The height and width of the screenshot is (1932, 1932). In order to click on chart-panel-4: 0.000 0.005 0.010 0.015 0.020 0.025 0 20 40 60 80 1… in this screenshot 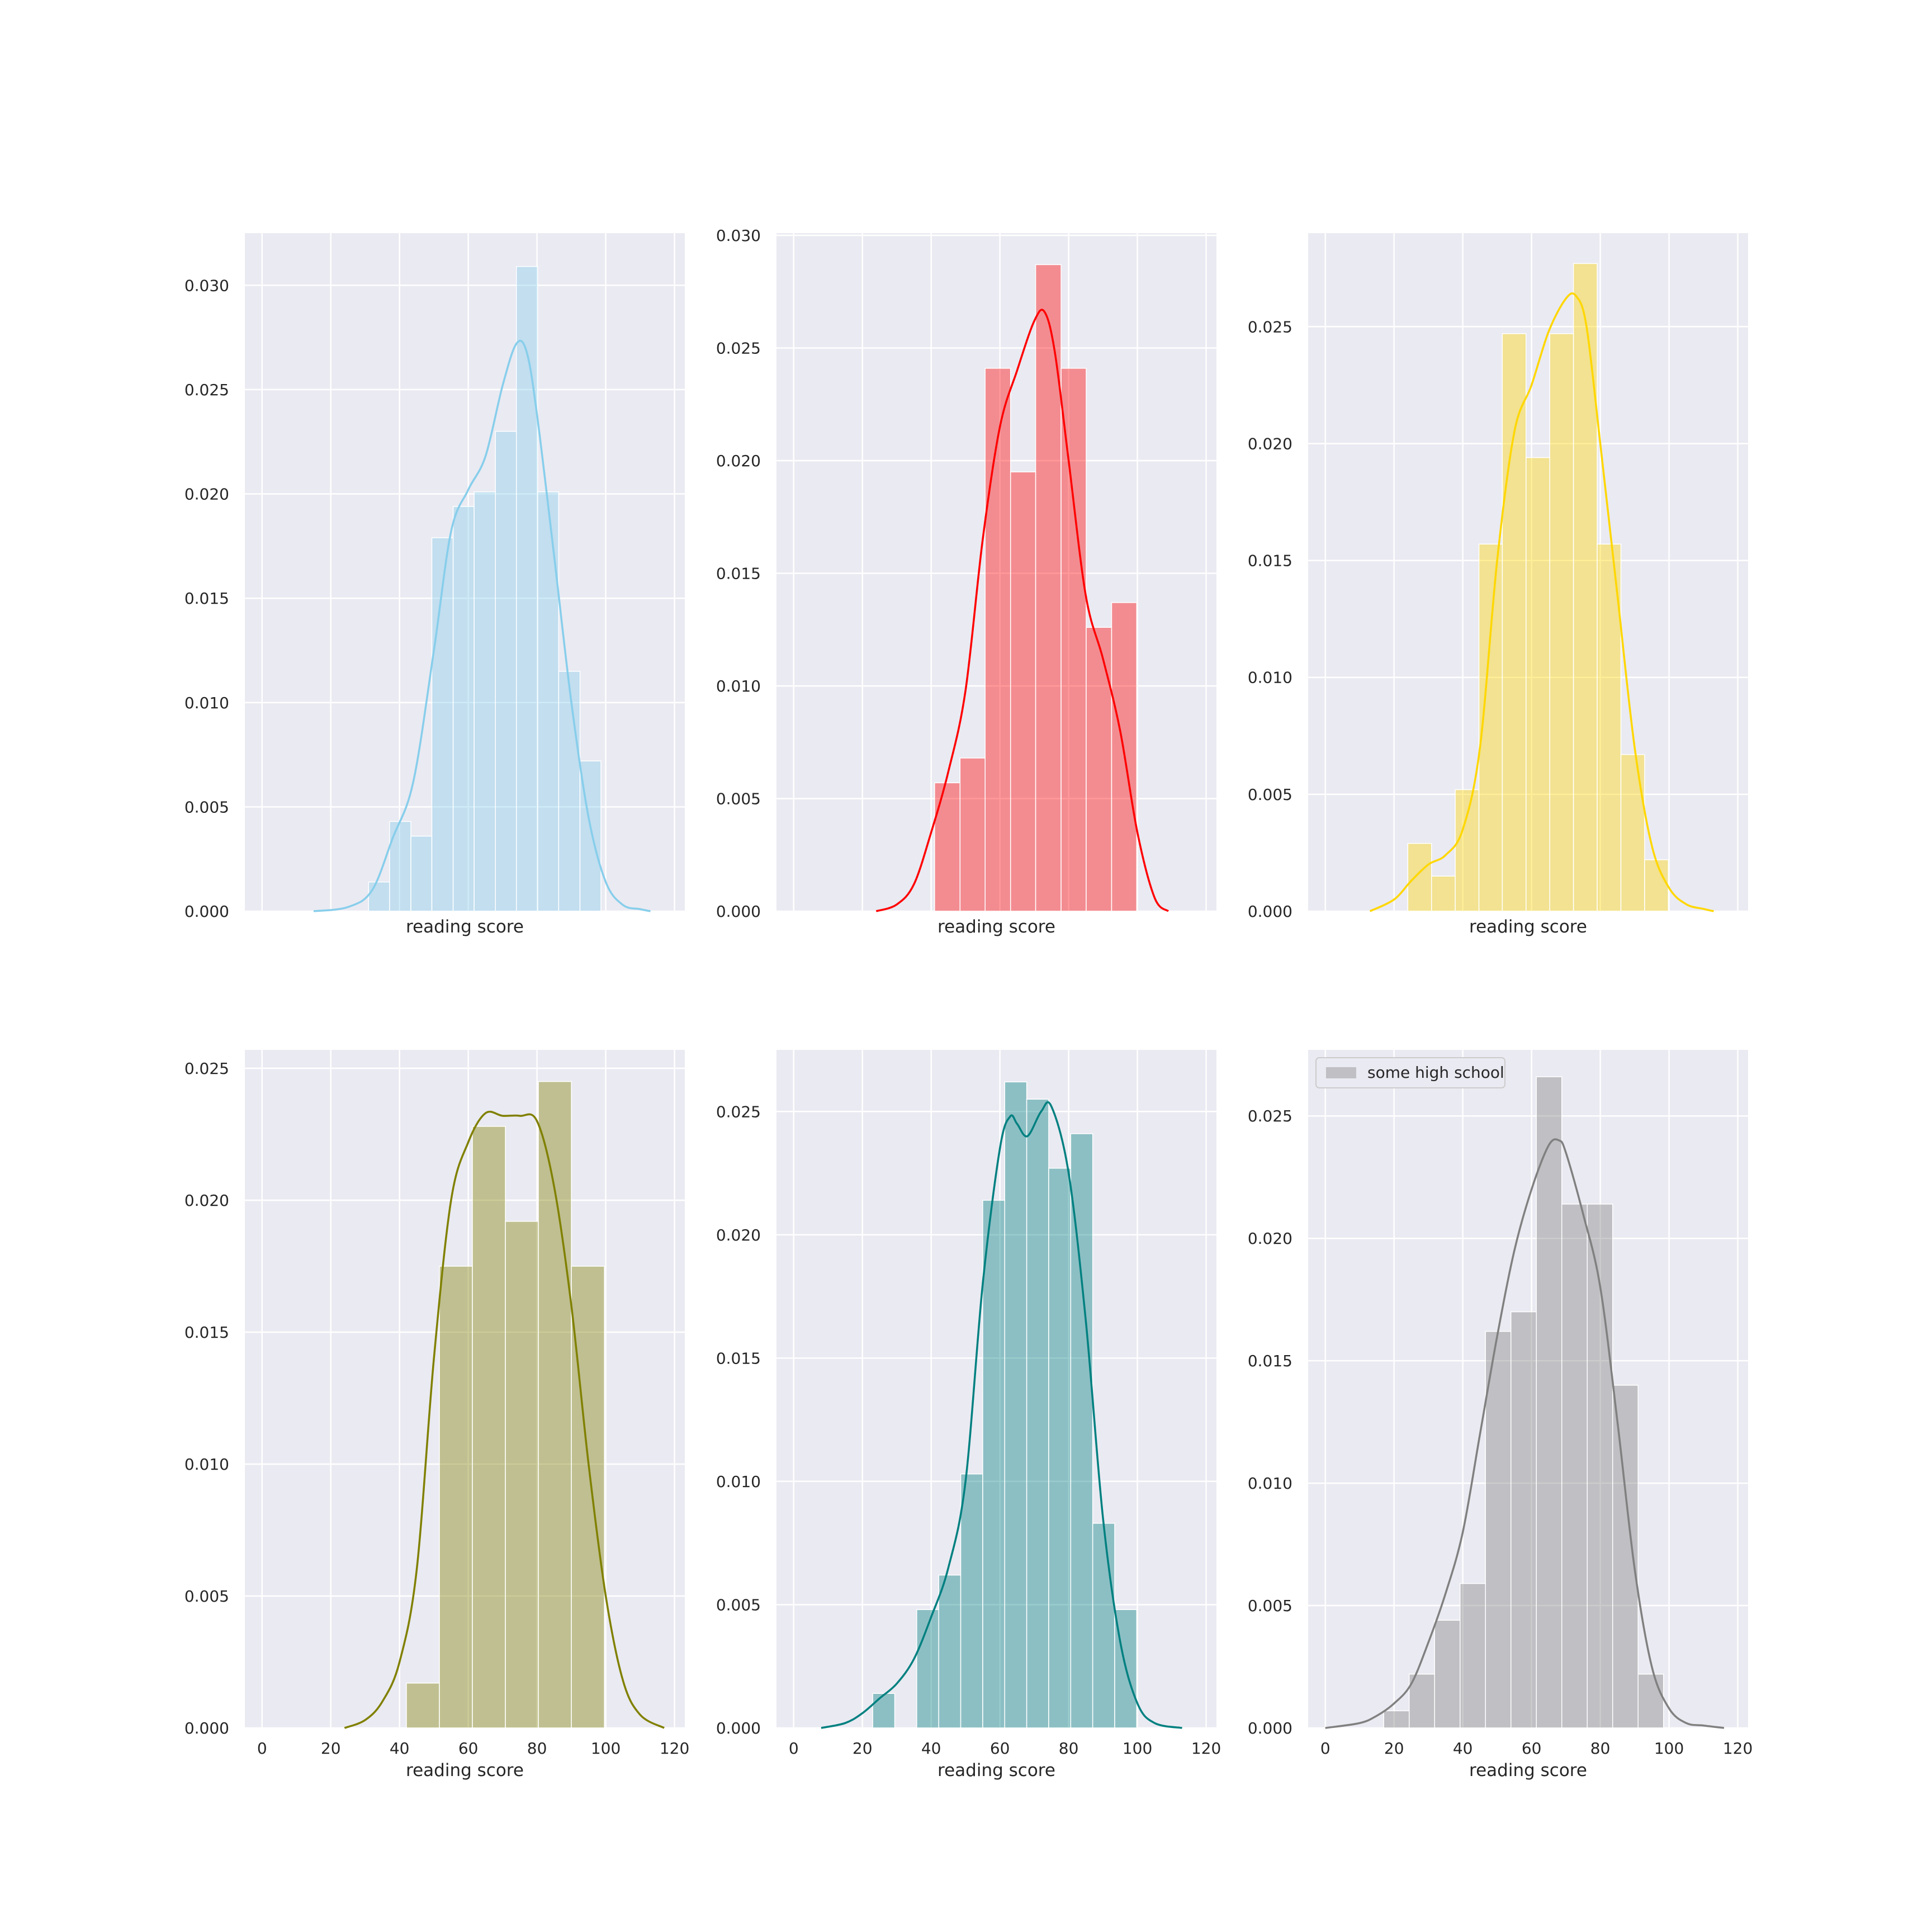, I will do `click(437, 1415)`.